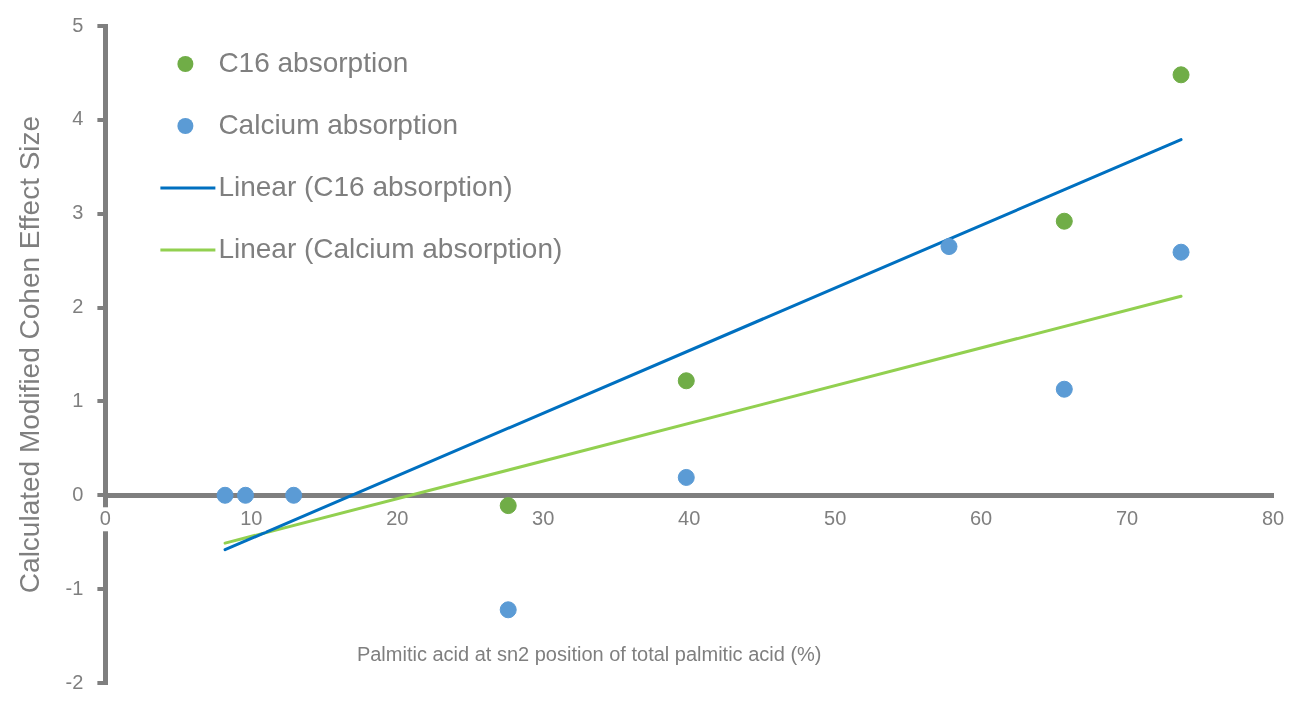 The width and height of the screenshot is (1303, 709). I want to click on y-axis-title: Calculated Modified Cohen Effect Size, so click(29, 354).